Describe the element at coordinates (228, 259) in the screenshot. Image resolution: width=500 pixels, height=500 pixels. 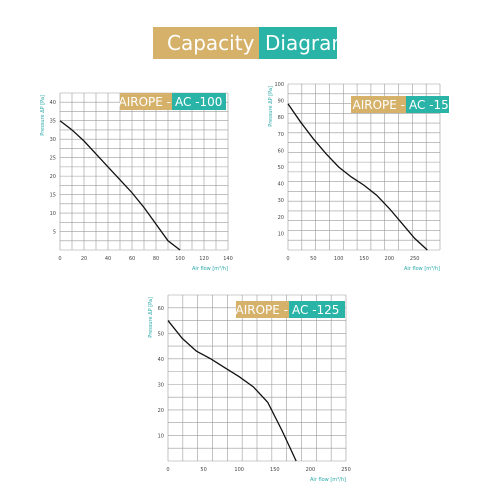
I see `x-tick-label: 140` at that location.